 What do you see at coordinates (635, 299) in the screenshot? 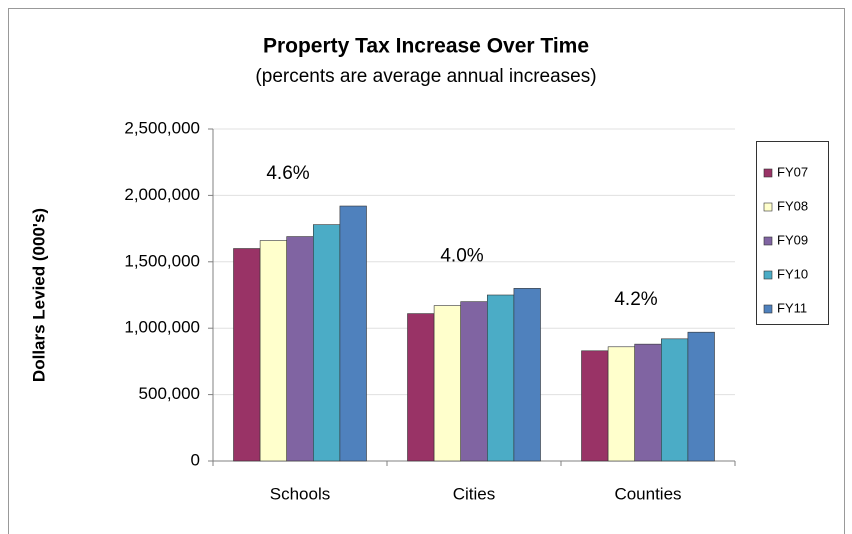
I see `annotation: 4.2%` at bounding box center [635, 299].